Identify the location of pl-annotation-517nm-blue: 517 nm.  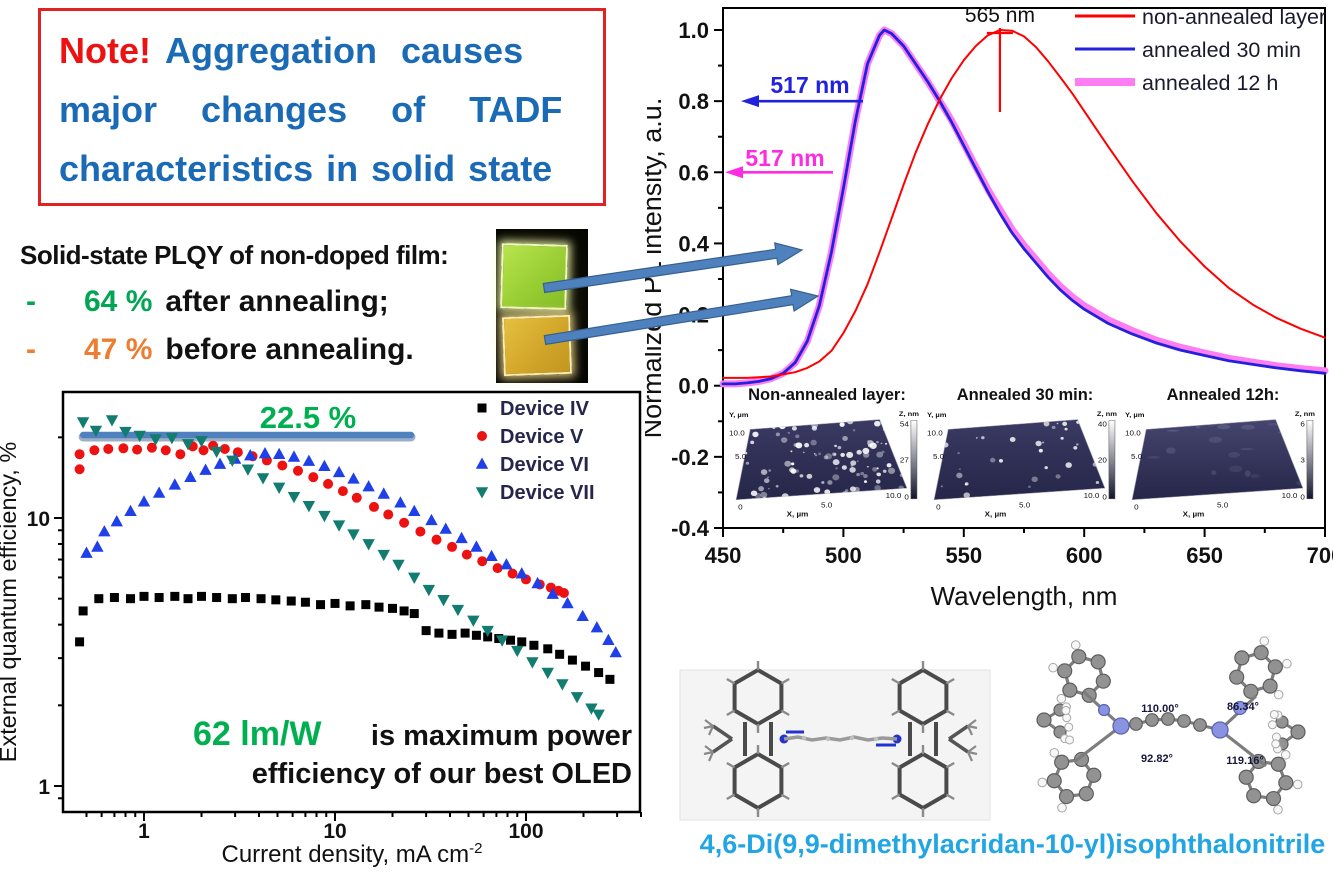
(809, 85).